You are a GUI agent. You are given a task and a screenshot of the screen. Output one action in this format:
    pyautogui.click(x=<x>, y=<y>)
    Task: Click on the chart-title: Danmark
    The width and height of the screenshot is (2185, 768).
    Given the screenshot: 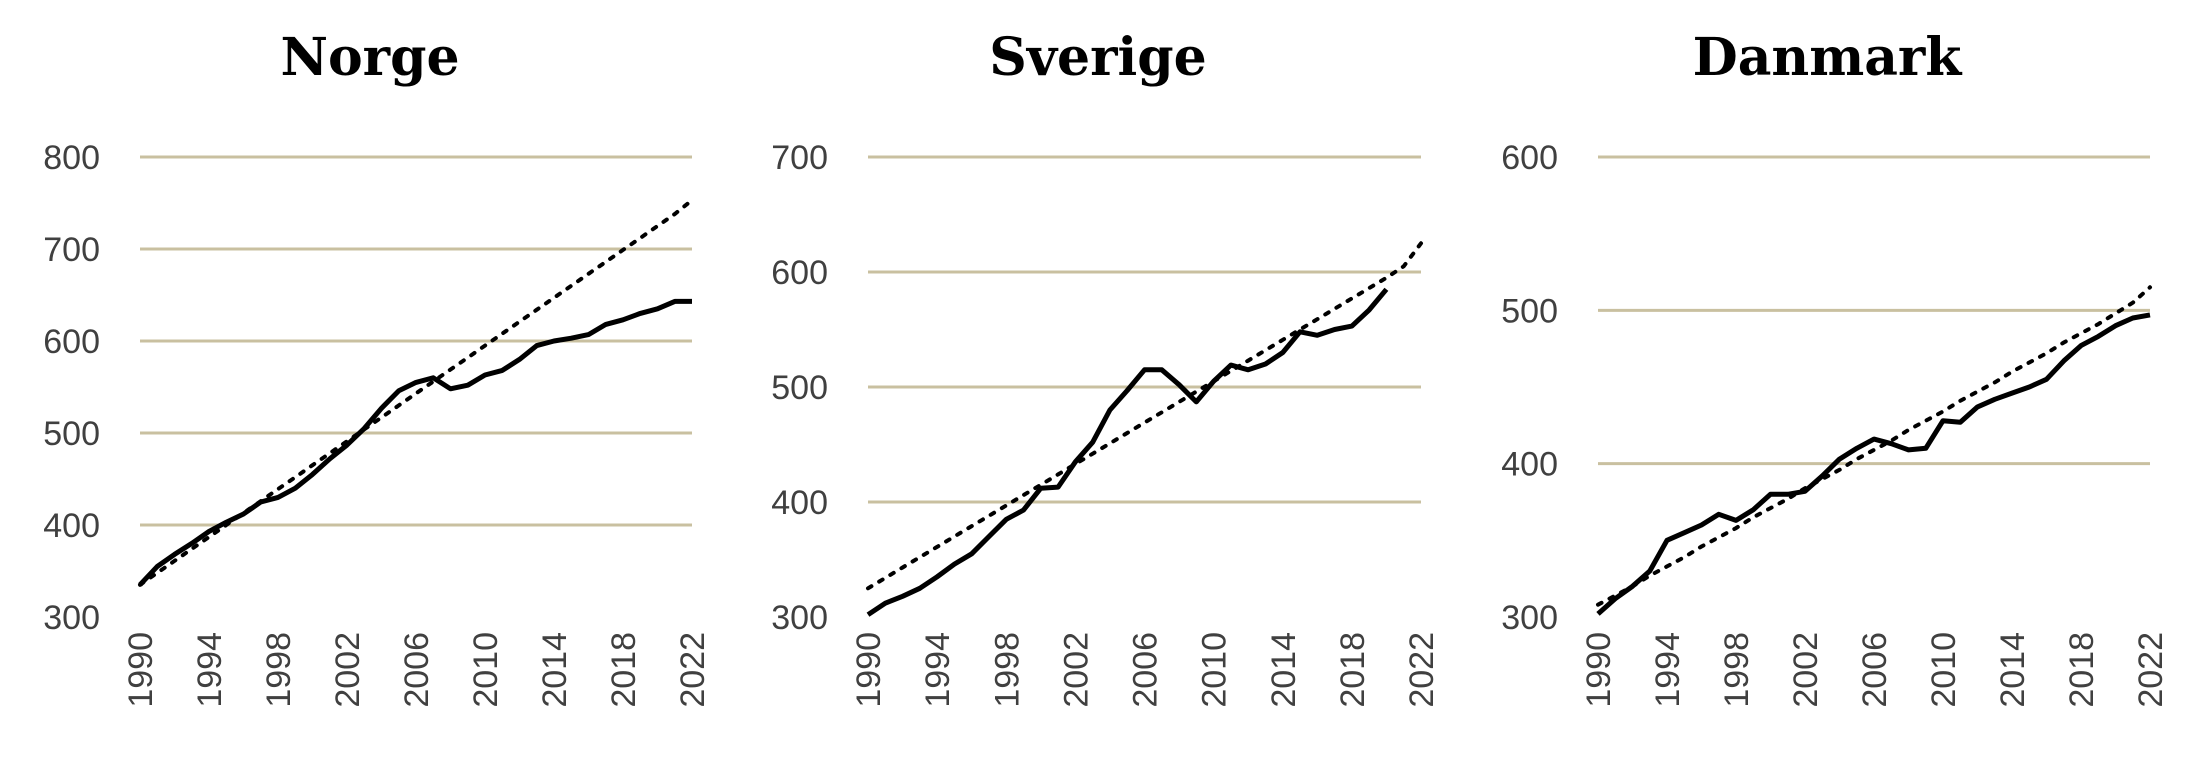 What is the action you would take?
    pyautogui.click(x=1828, y=57)
    